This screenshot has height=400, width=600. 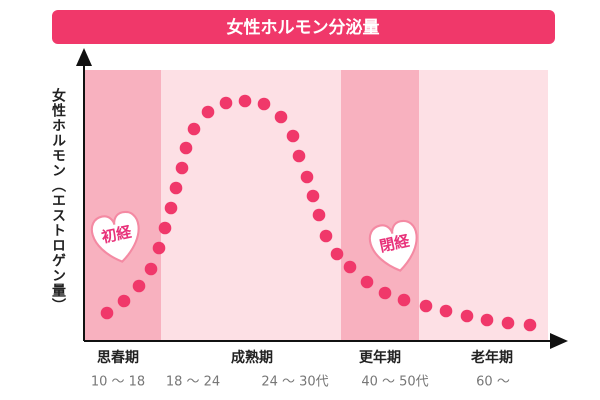 I want to click on menarche-badge: 初経, so click(x=115, y=236).